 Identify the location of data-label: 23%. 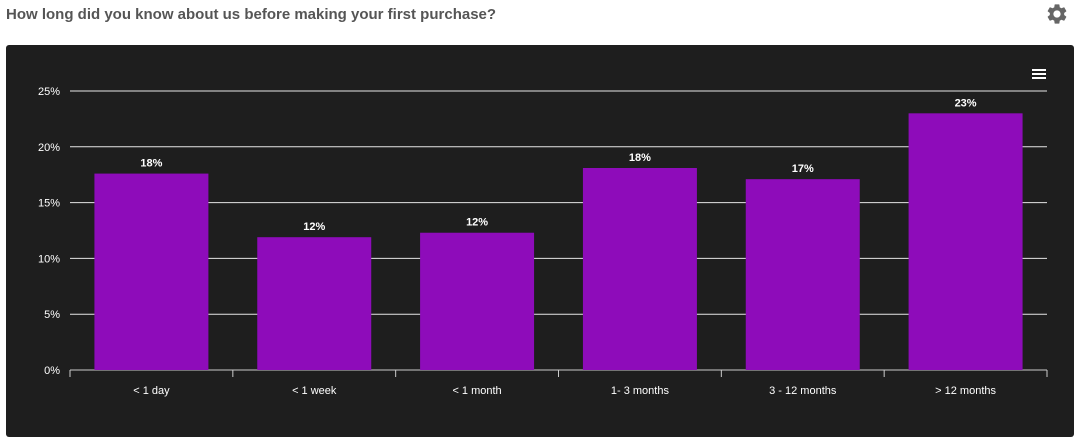
(966, 103).